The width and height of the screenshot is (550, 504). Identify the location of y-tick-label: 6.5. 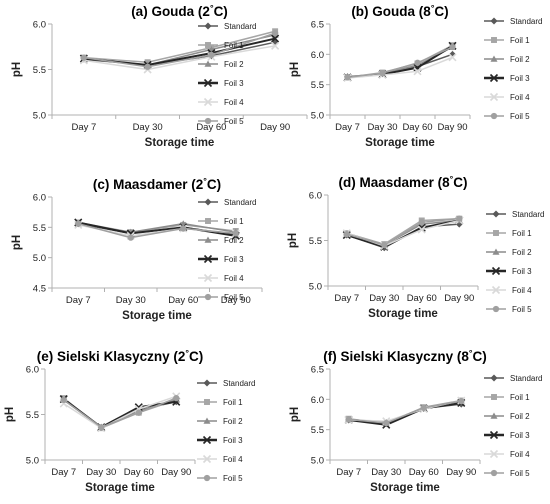
(317, 370).